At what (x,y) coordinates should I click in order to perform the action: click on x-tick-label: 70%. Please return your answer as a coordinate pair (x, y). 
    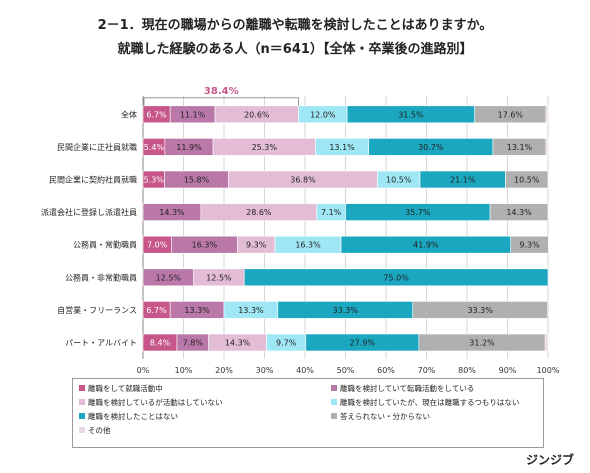
    Looking at the image, I should click on (427, 370).